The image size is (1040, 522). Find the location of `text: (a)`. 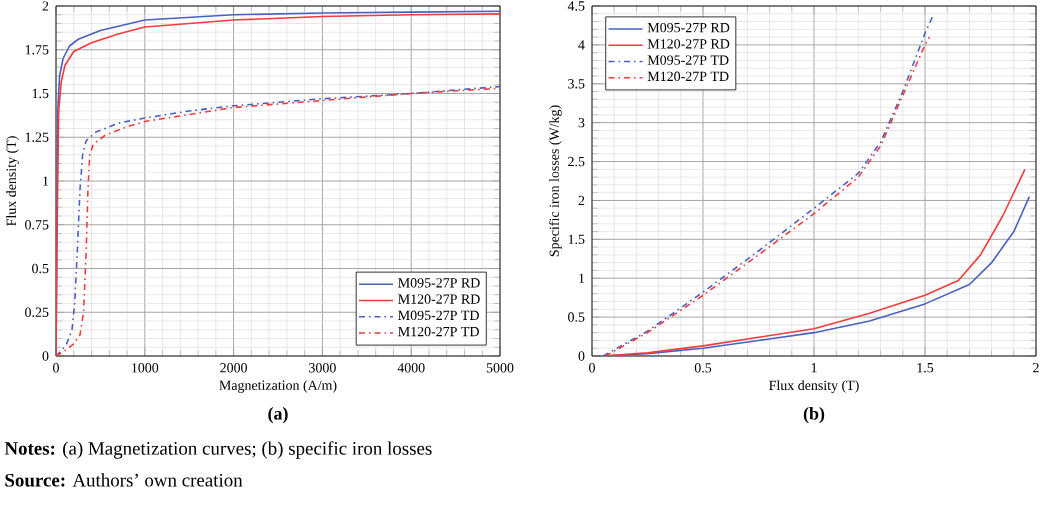

text: (a) is located at coordinates (278, 415).